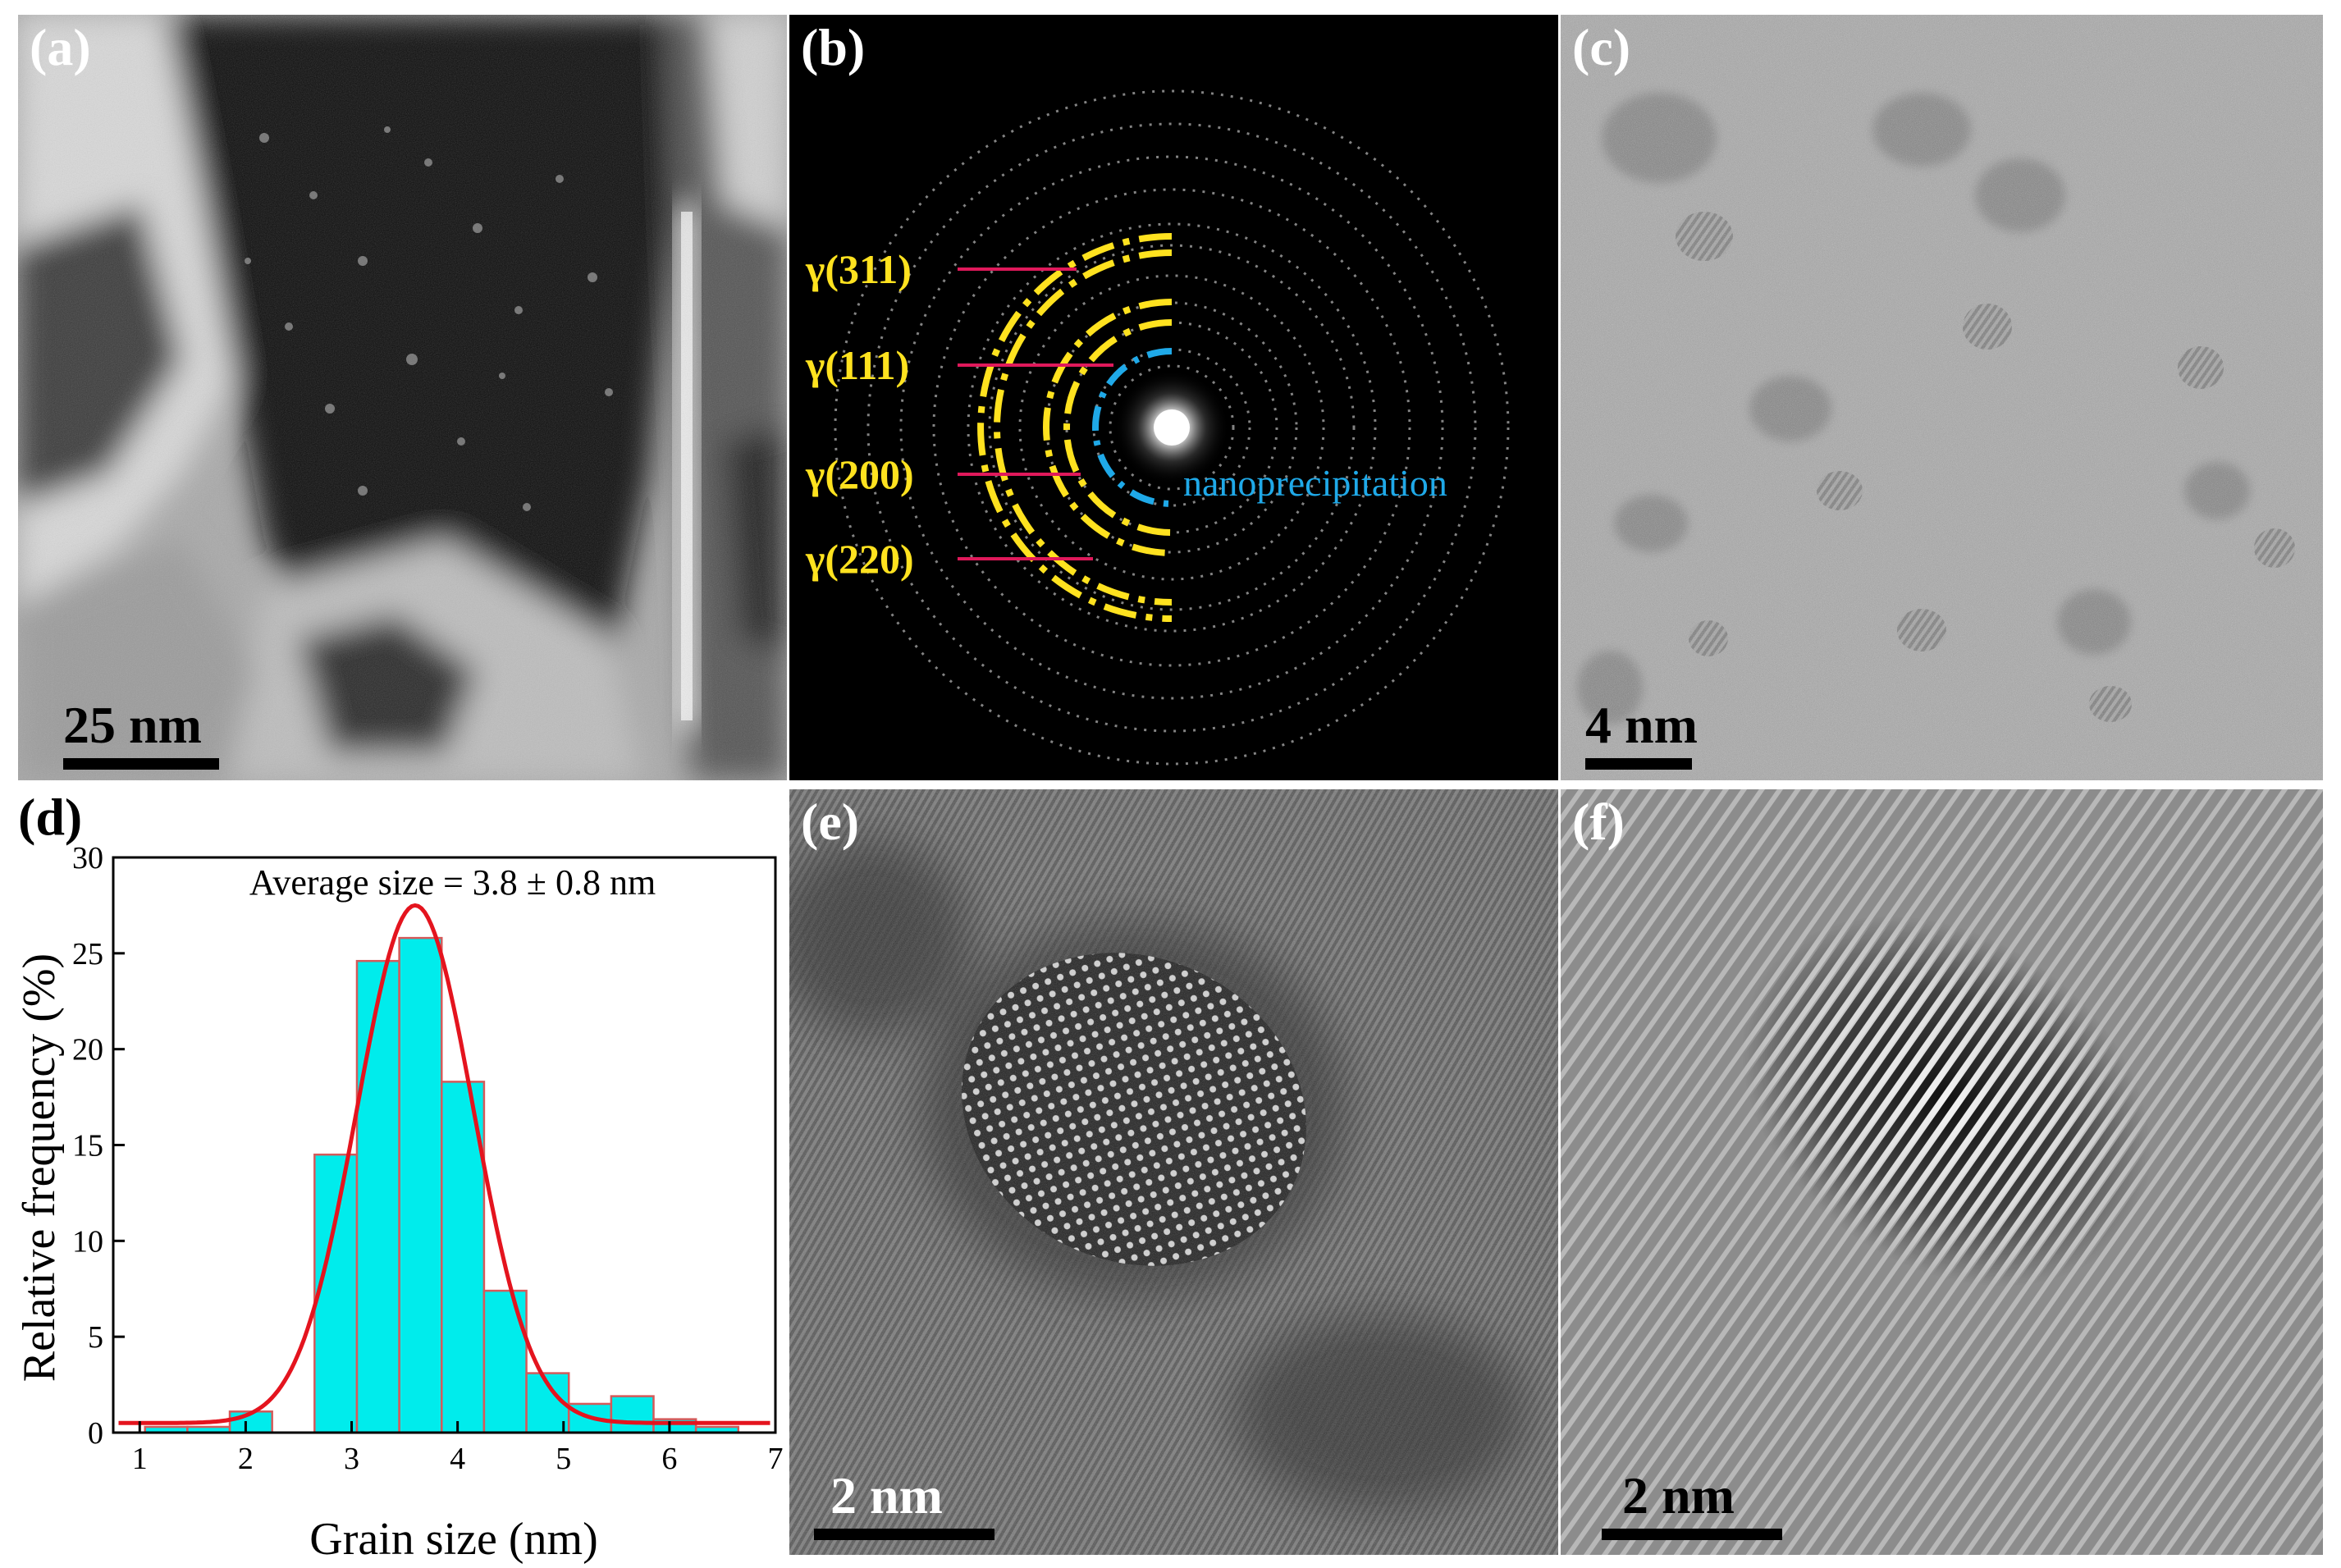 The height and width of the screenshot is (1568, 2341). I want to click on ring-label-111: γ(111), so click(858, 365).